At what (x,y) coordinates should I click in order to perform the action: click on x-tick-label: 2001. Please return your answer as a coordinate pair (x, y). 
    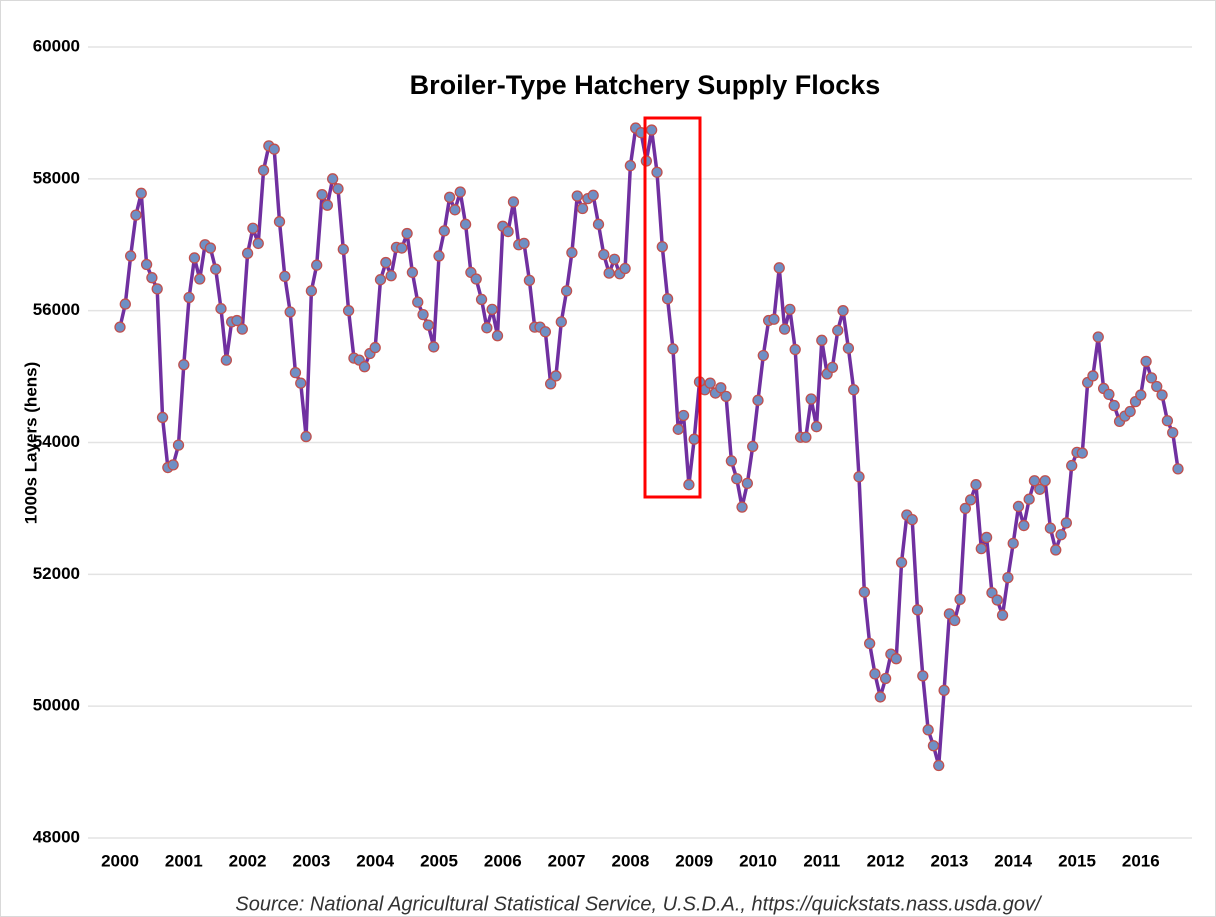
    Looking at the image, I should click on (184, 860).